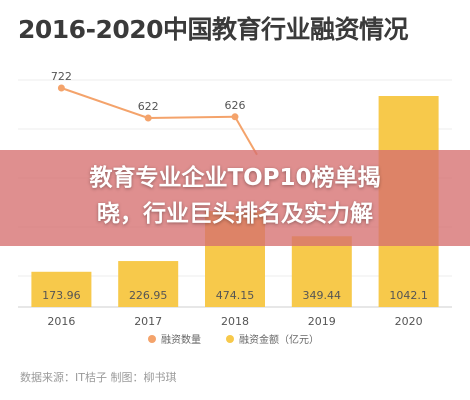 The image size is (470, 400). Describe the element at coordinates (148, 106) in the screenshot. I see `line-label-2017: 622` at that location.